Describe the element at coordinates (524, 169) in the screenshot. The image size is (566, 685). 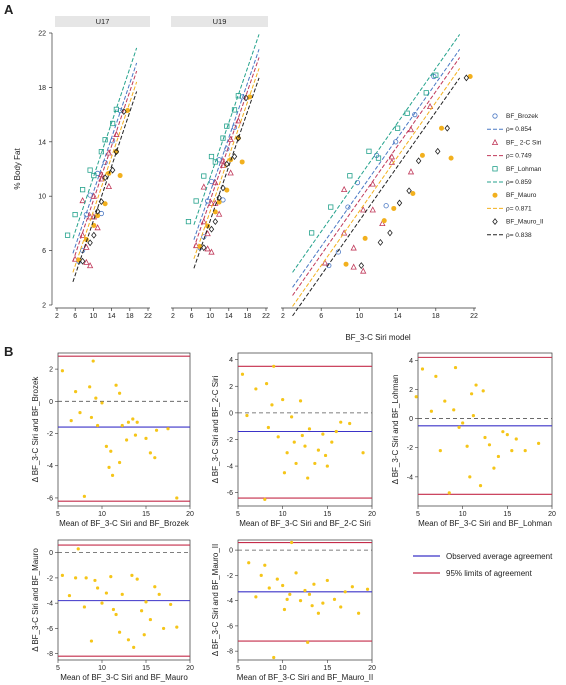
I see `legend-entry: BF_Lohman` at that location.